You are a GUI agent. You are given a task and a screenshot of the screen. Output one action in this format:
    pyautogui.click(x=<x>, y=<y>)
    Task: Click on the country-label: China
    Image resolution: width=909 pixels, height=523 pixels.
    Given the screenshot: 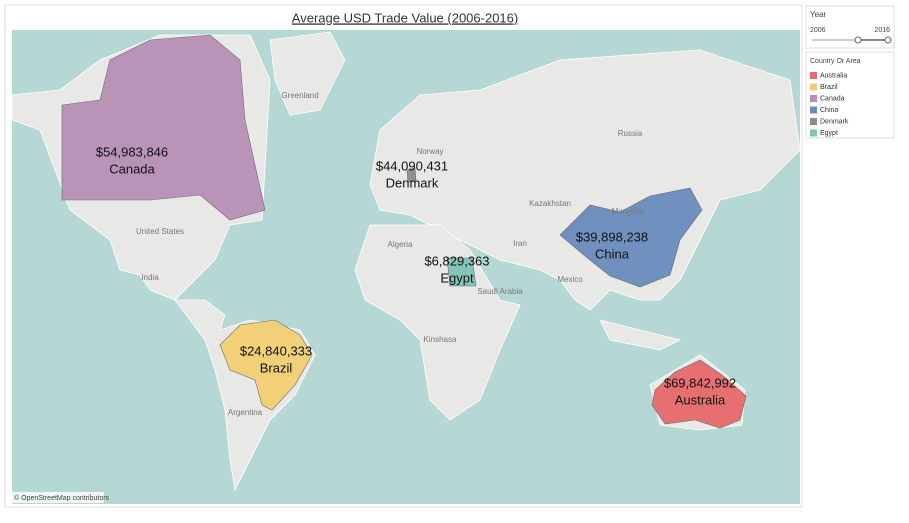 What is the action you would take?
    pyautogui.click(x=612, y=253)
    